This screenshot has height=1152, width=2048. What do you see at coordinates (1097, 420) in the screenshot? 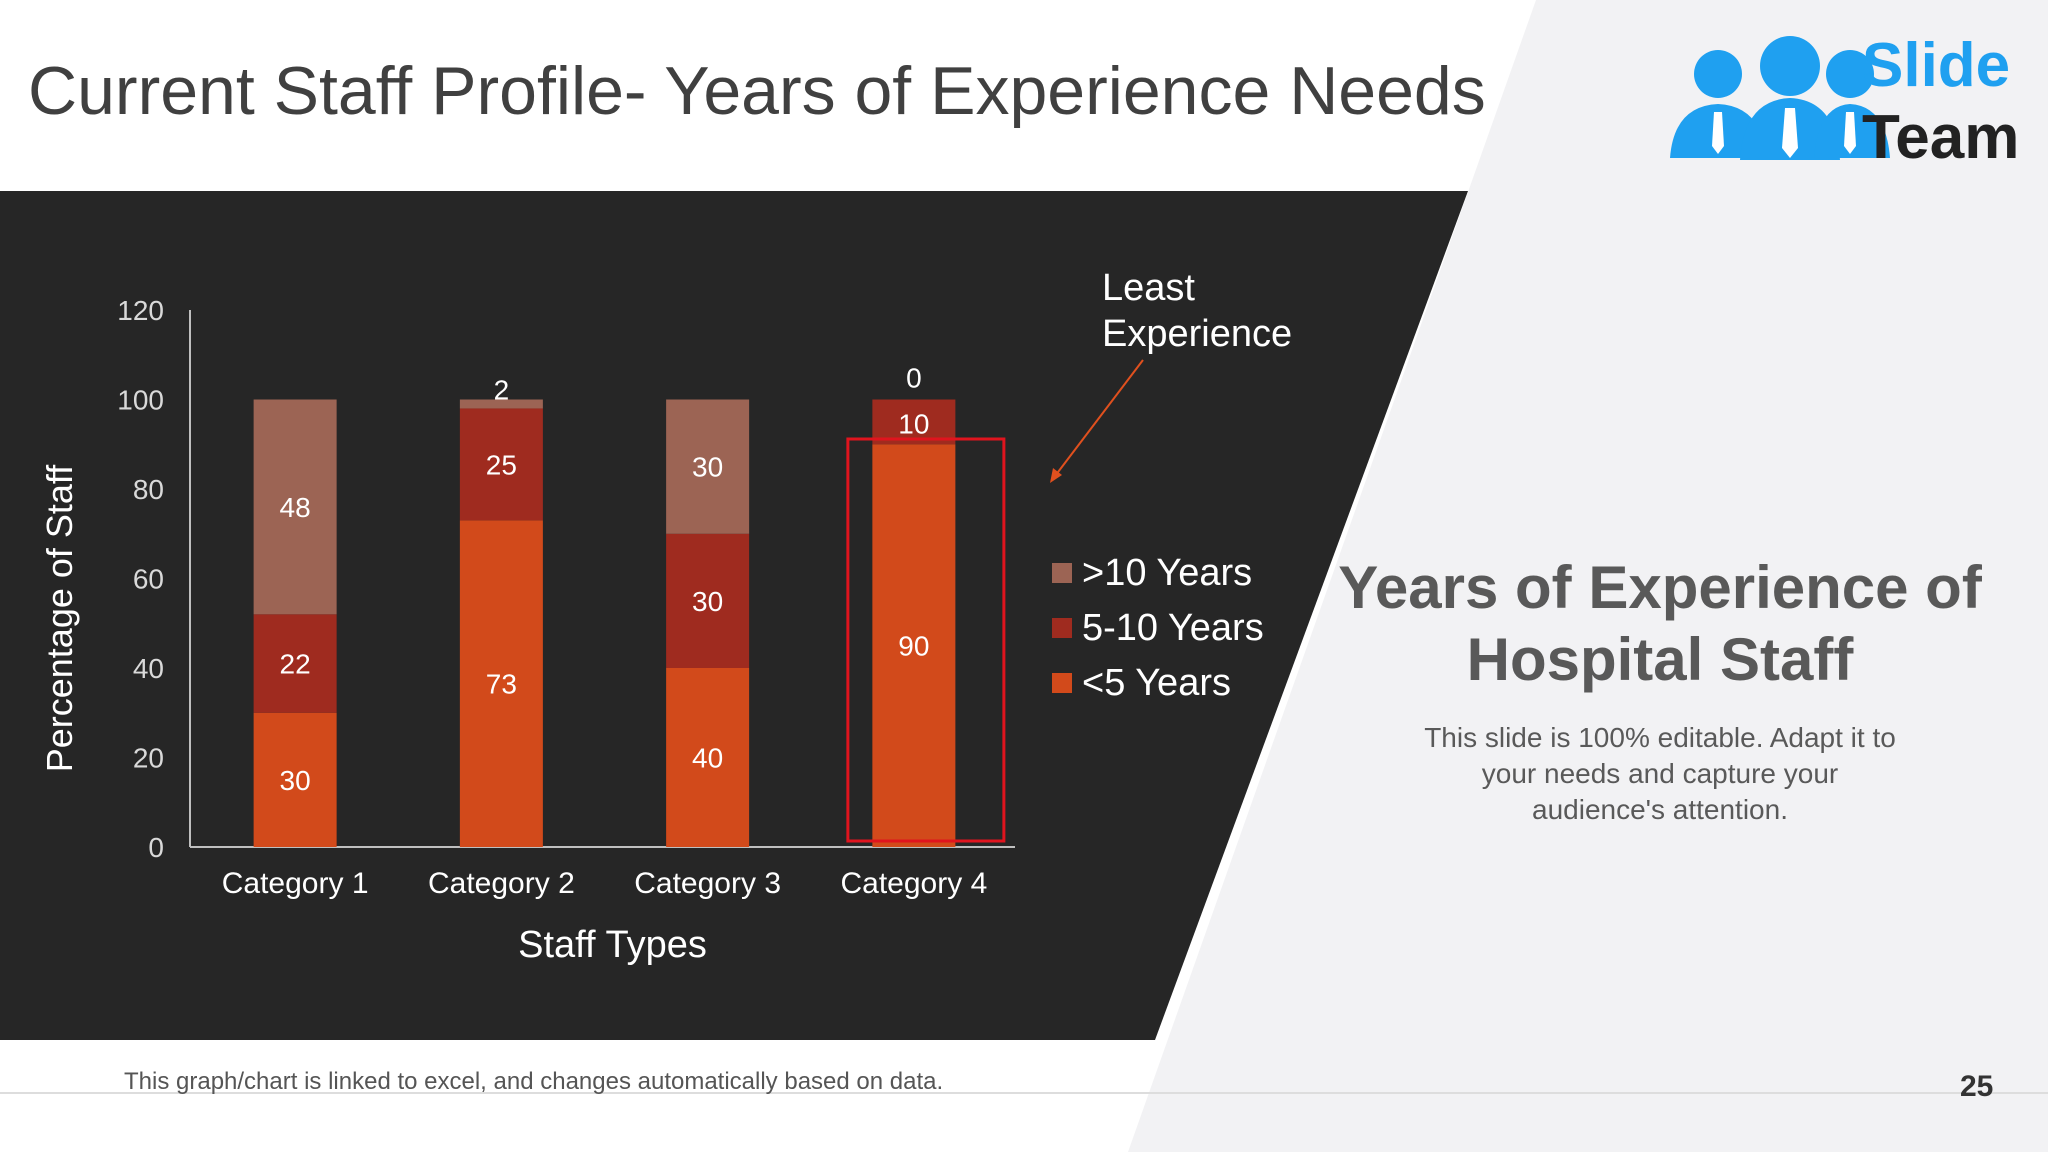
I see `annotation-arrow` at bounding box center [1097, 420].